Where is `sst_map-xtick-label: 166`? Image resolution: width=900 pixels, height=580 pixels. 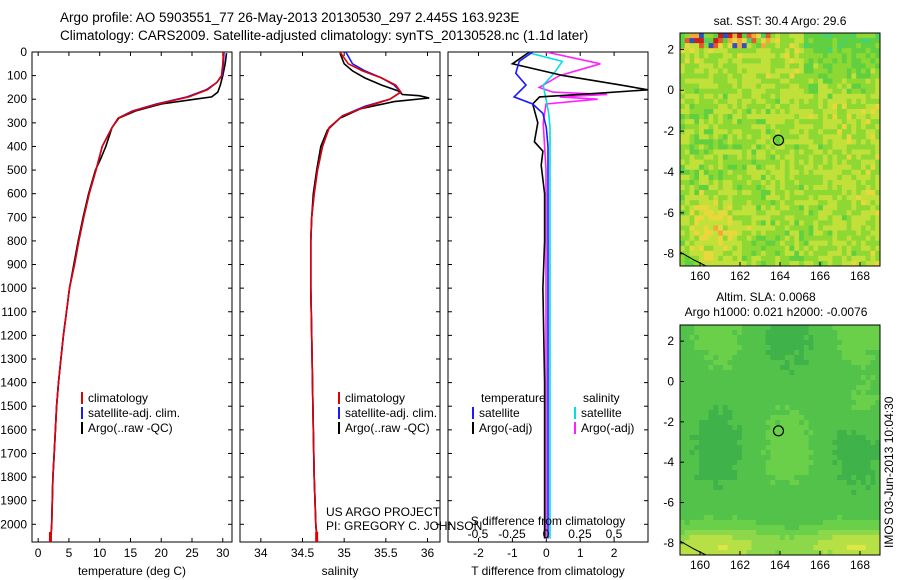 sst_map-xtick-label: 166 is located at coordinates (820, 276).